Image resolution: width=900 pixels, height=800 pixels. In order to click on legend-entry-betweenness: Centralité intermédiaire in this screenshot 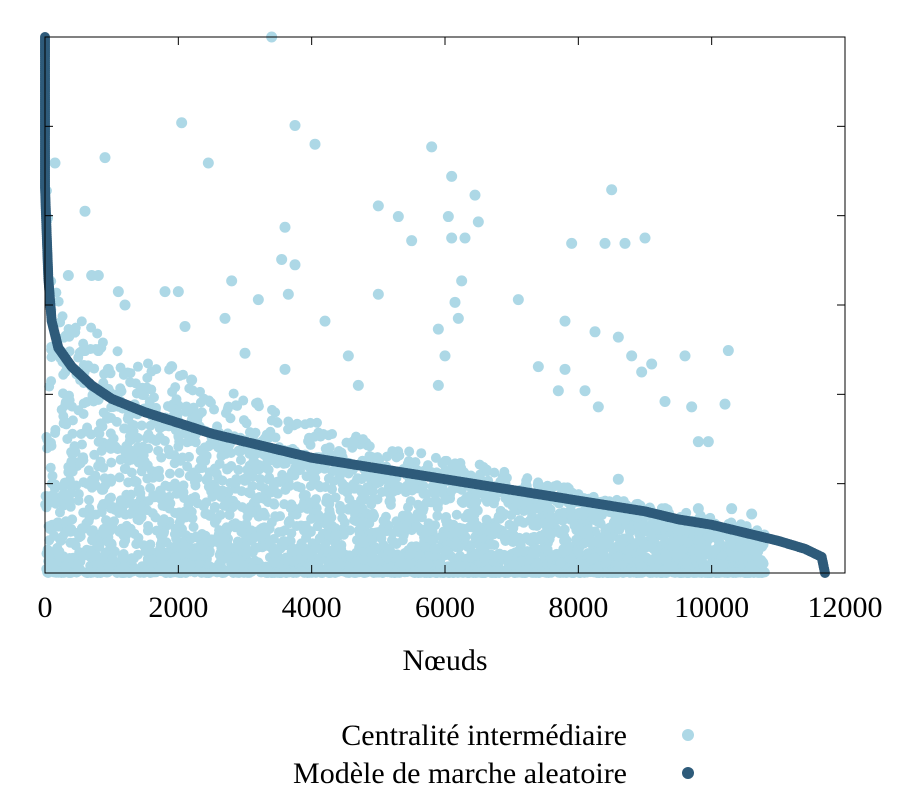, I will do `click(484, 735)`.